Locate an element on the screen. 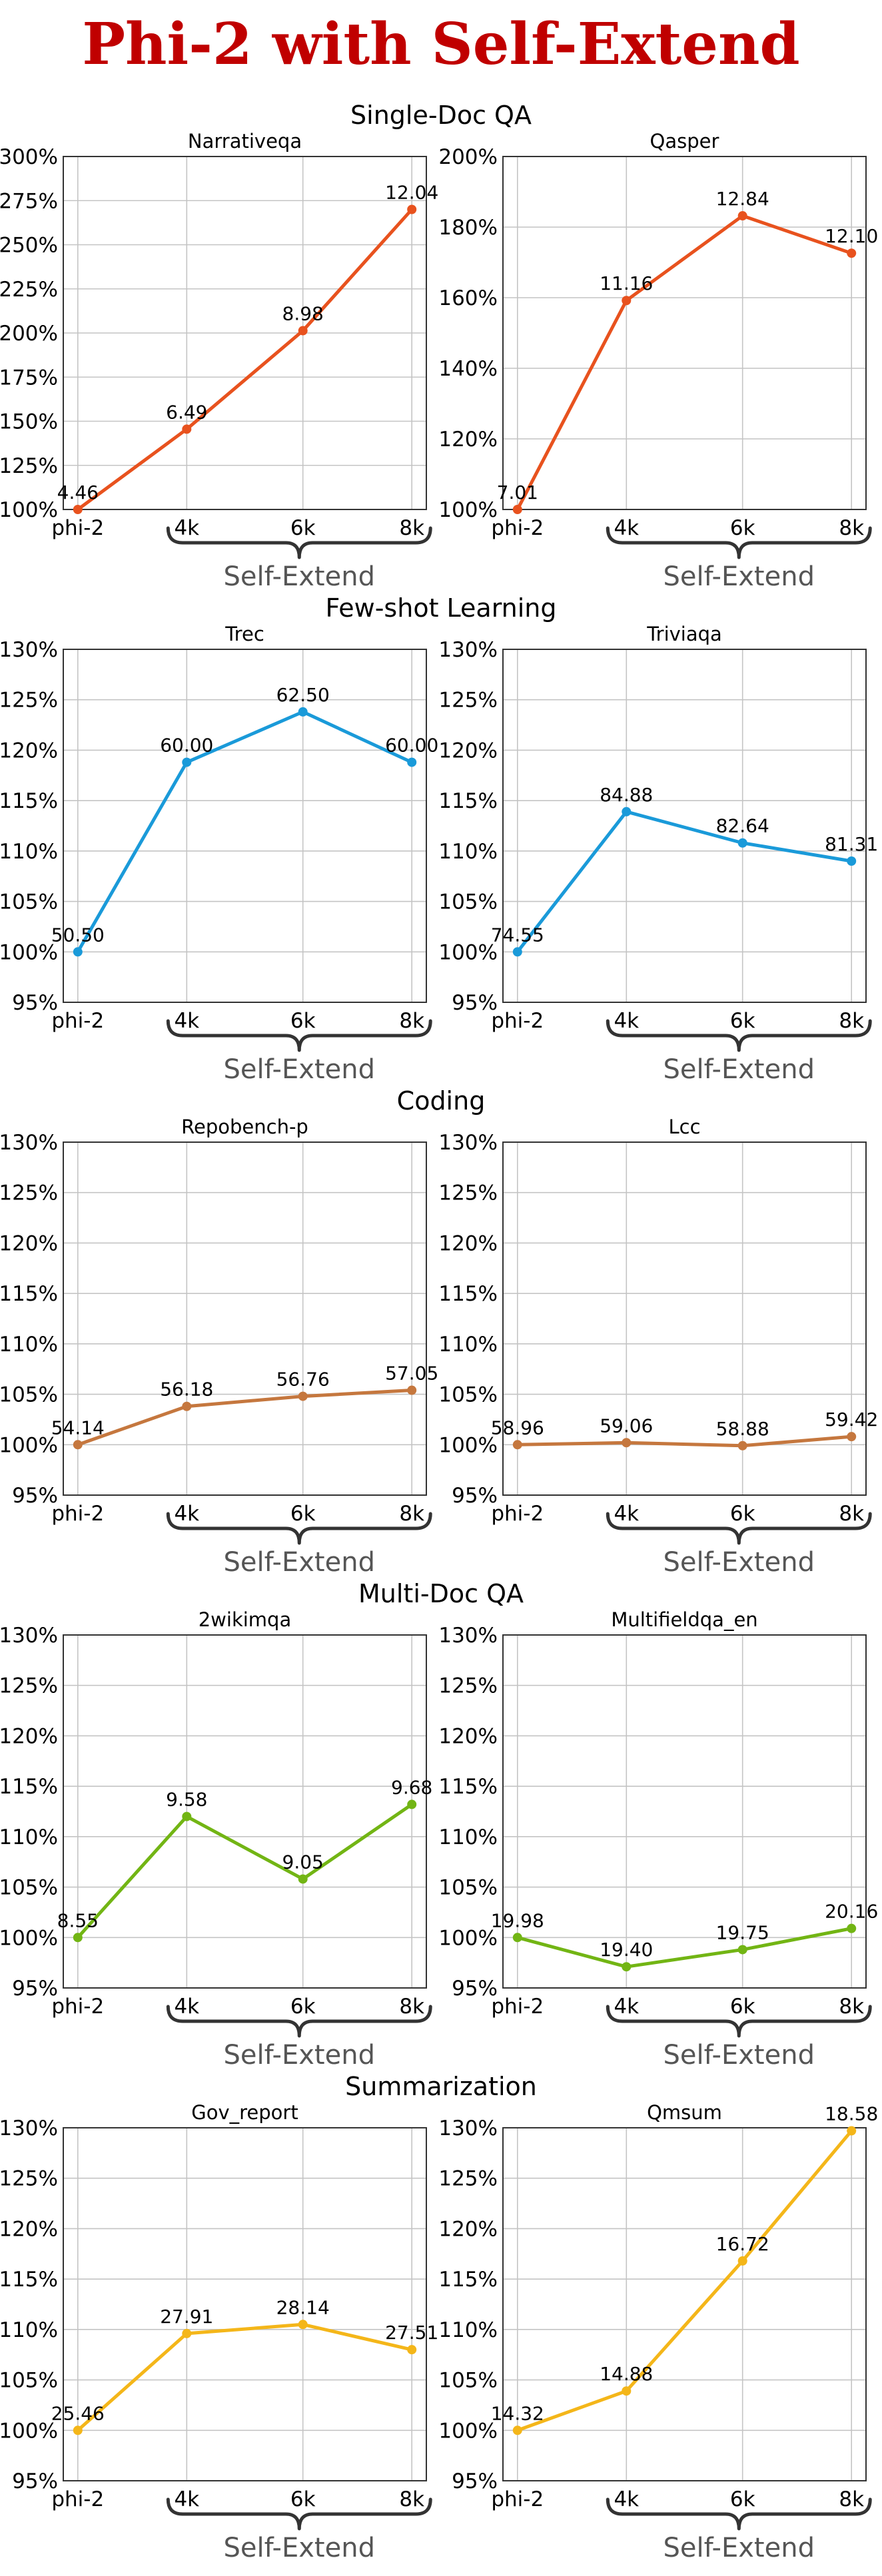 The width and height of the screenshot is (882, 2576). subplot-title: Narrativeqa is located at coordinates (245, 141).